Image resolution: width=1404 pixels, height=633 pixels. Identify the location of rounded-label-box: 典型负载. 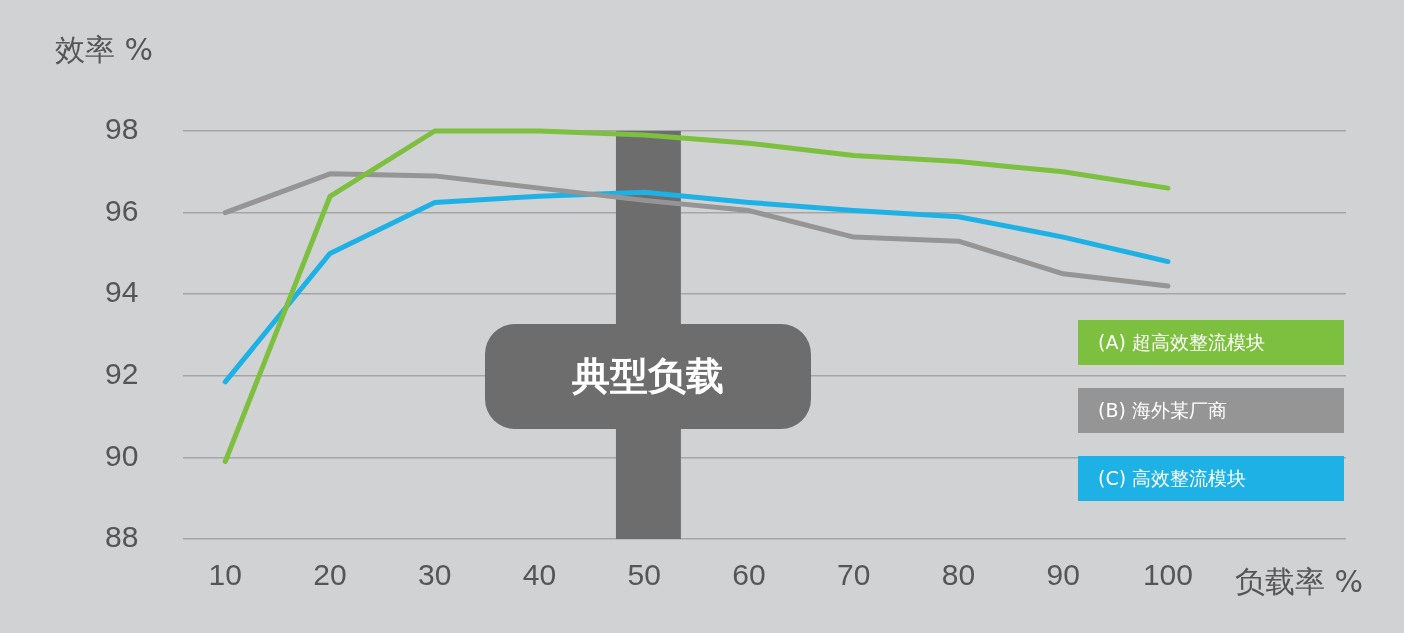
(648, 376).